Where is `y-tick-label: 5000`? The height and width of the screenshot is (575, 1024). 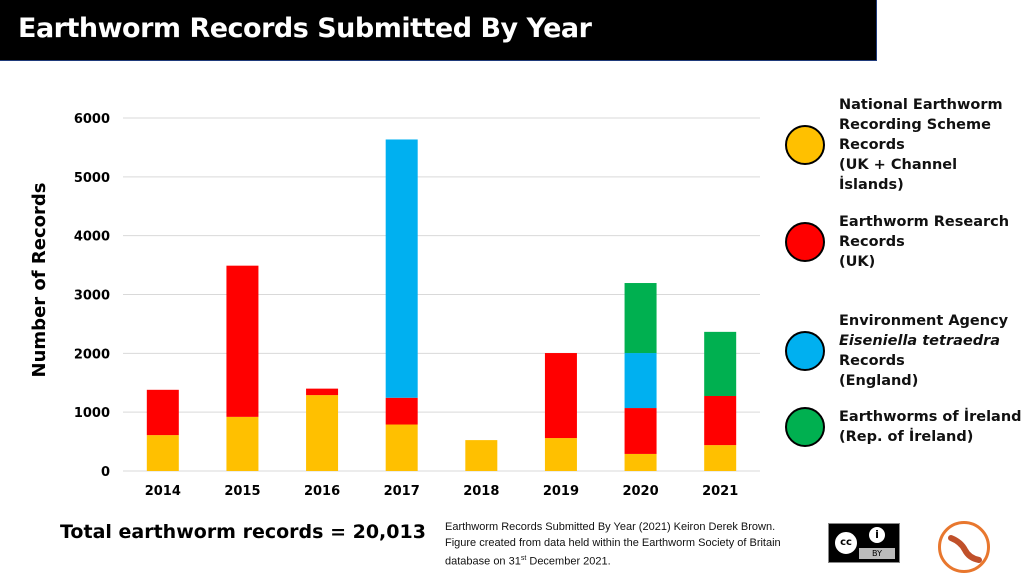 y-tick-label: 5000 is located at coordinates (92, 178).